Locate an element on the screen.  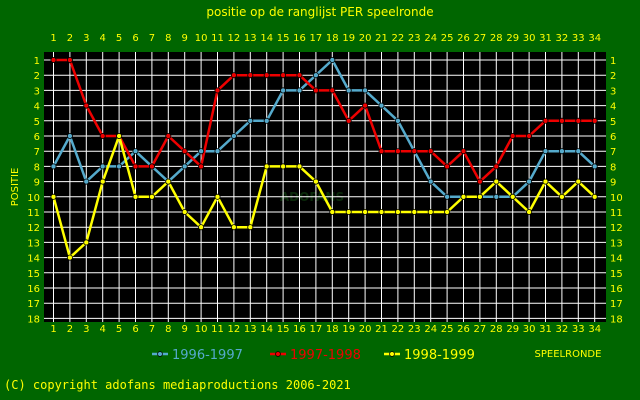
x-tick-label-top: 2 is located at coordinates (70, 38).